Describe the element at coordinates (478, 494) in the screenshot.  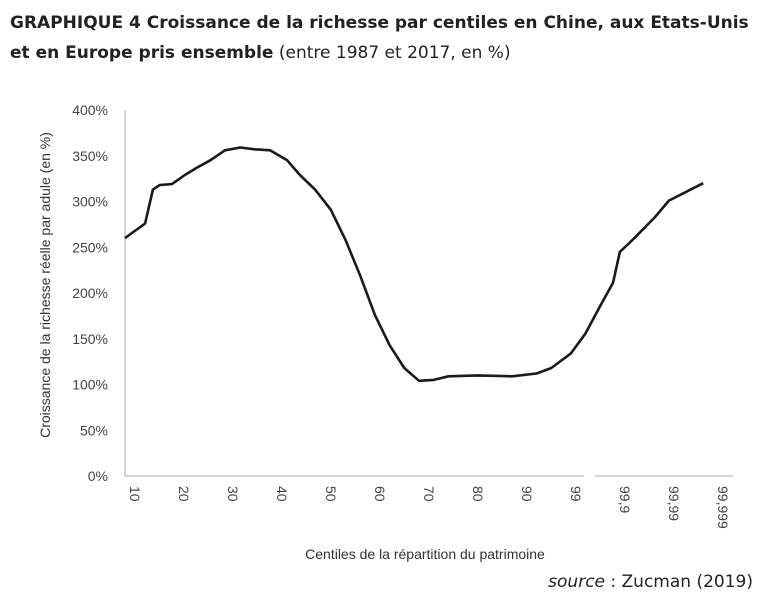
I see `x-tick-label: 80` at that location.